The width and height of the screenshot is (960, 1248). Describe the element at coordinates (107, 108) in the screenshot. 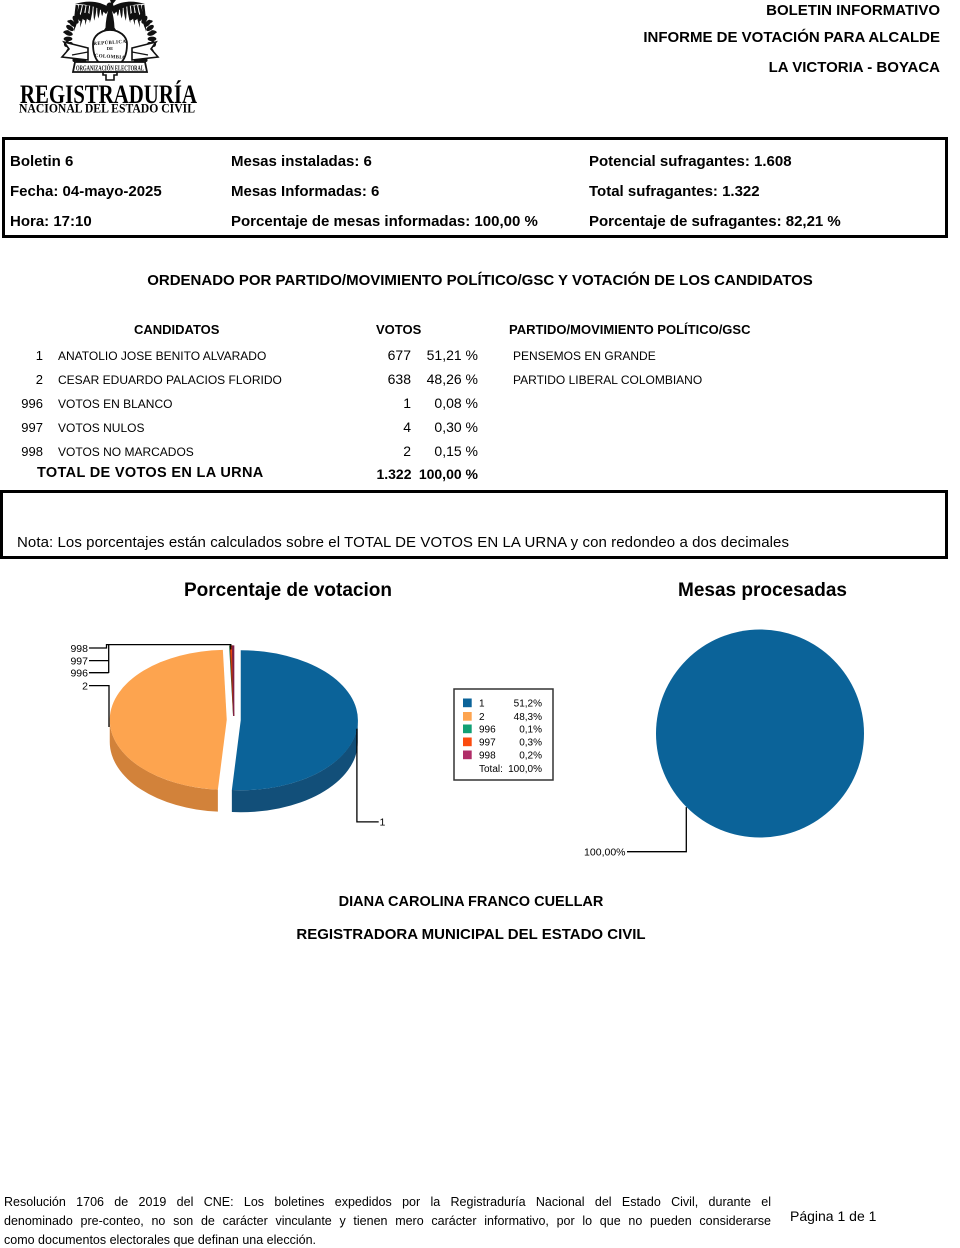

I see `svg-text: NACIONAL DEL ESTADO CIVIL` at that location.